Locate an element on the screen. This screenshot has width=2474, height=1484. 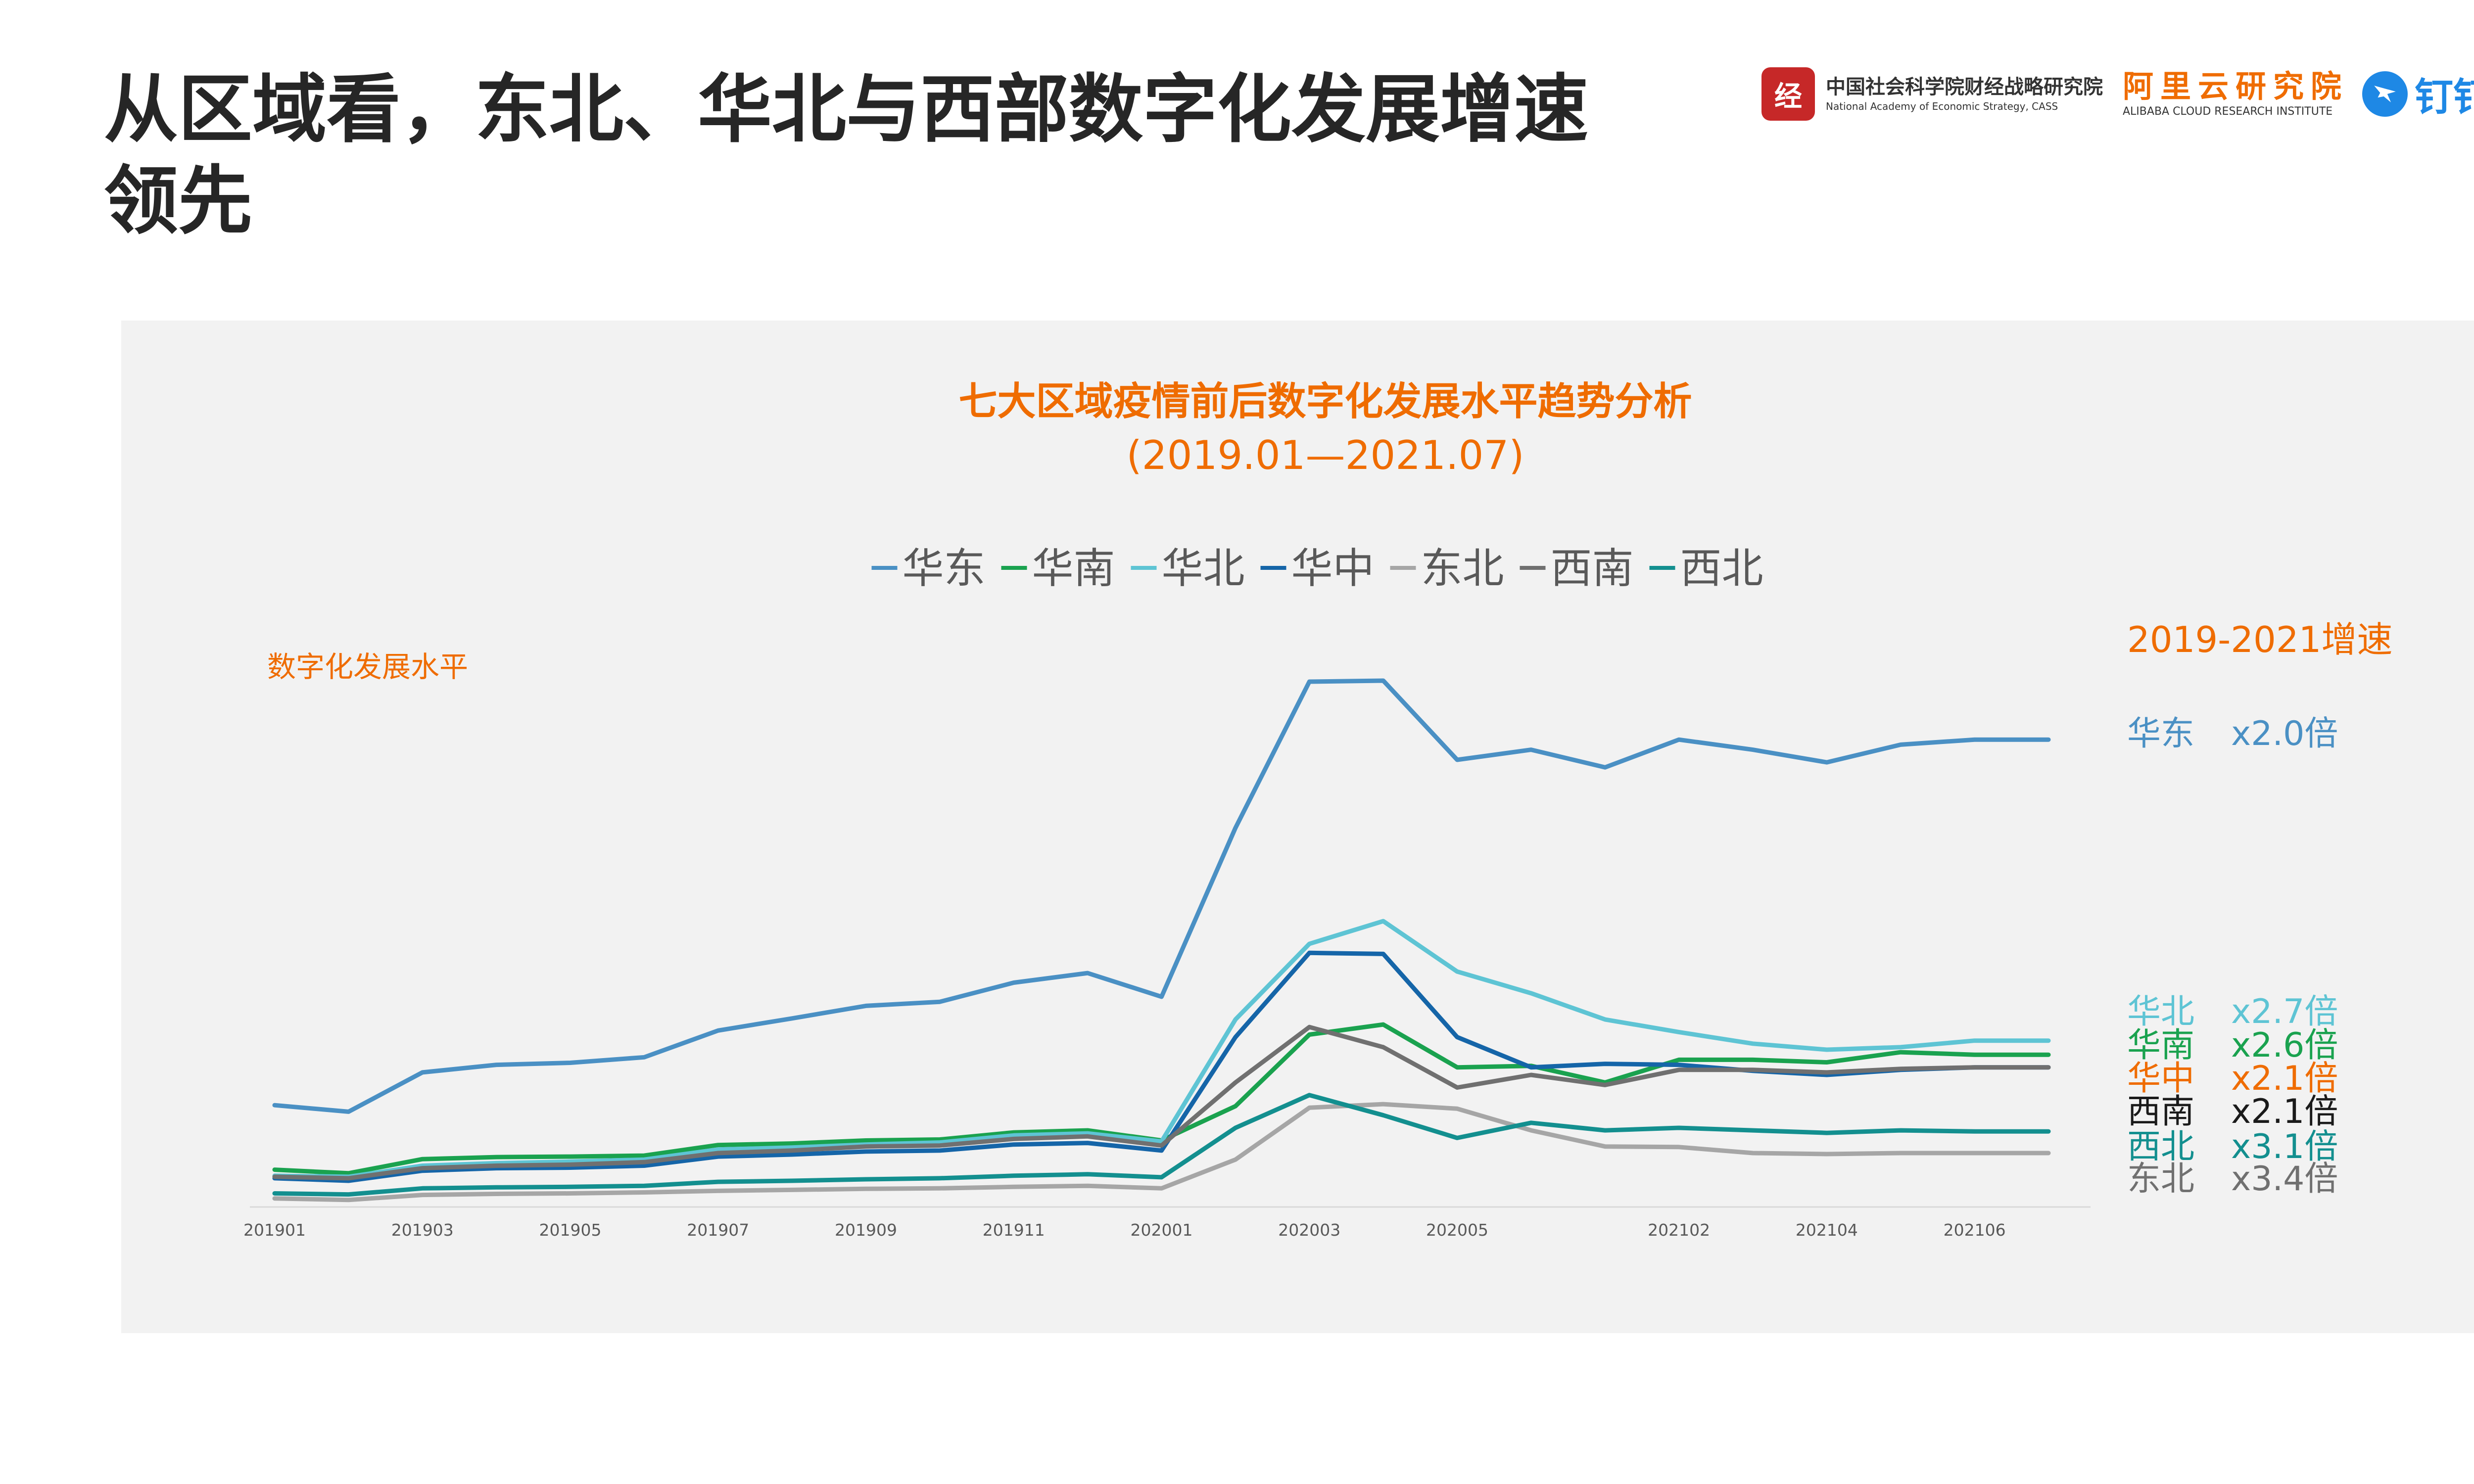
seal-icon: 经 is located at coordinates (1788, 94).